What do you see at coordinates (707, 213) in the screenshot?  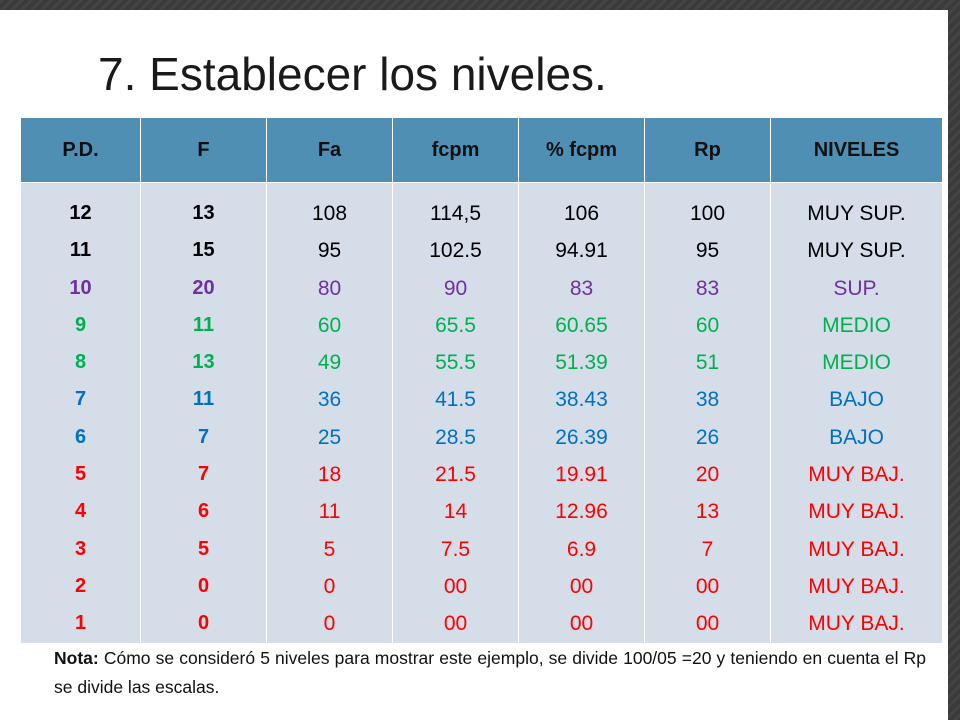 I see `table-cell: 100` at bounding box center [707, 213].